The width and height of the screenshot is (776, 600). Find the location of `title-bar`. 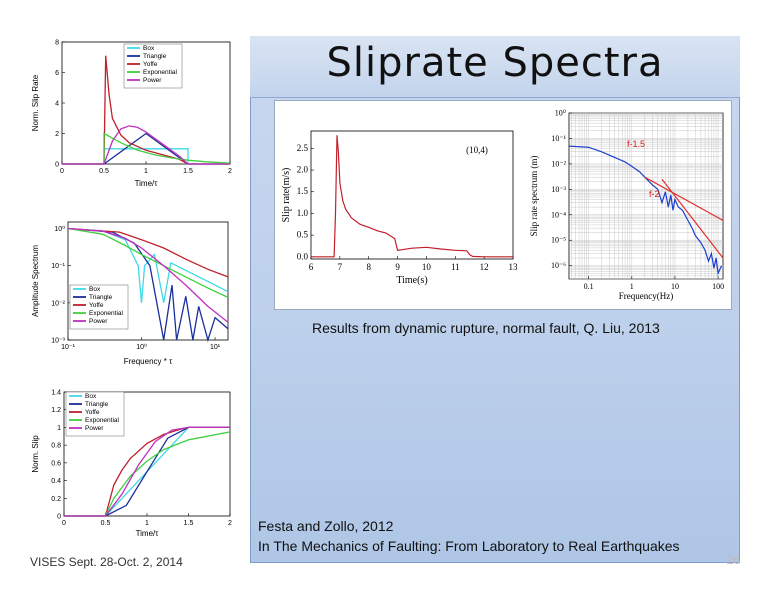

title-bar is located at coordinates (495, 67).